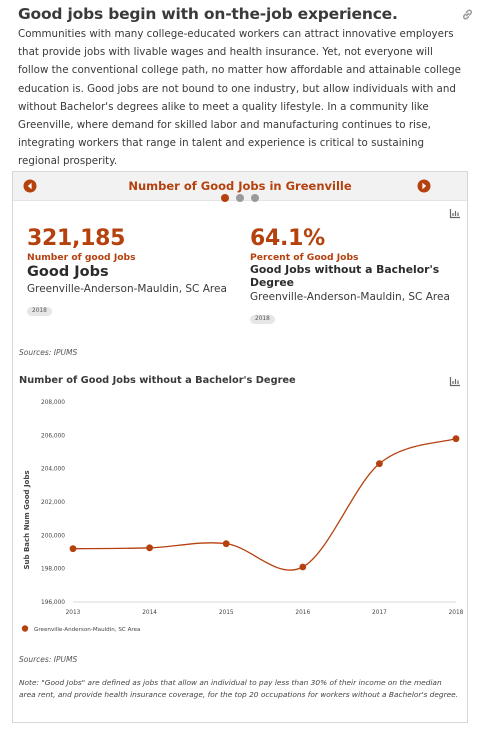 The image size is (481, 741). I want to click on series-layer, so click(264, 503).